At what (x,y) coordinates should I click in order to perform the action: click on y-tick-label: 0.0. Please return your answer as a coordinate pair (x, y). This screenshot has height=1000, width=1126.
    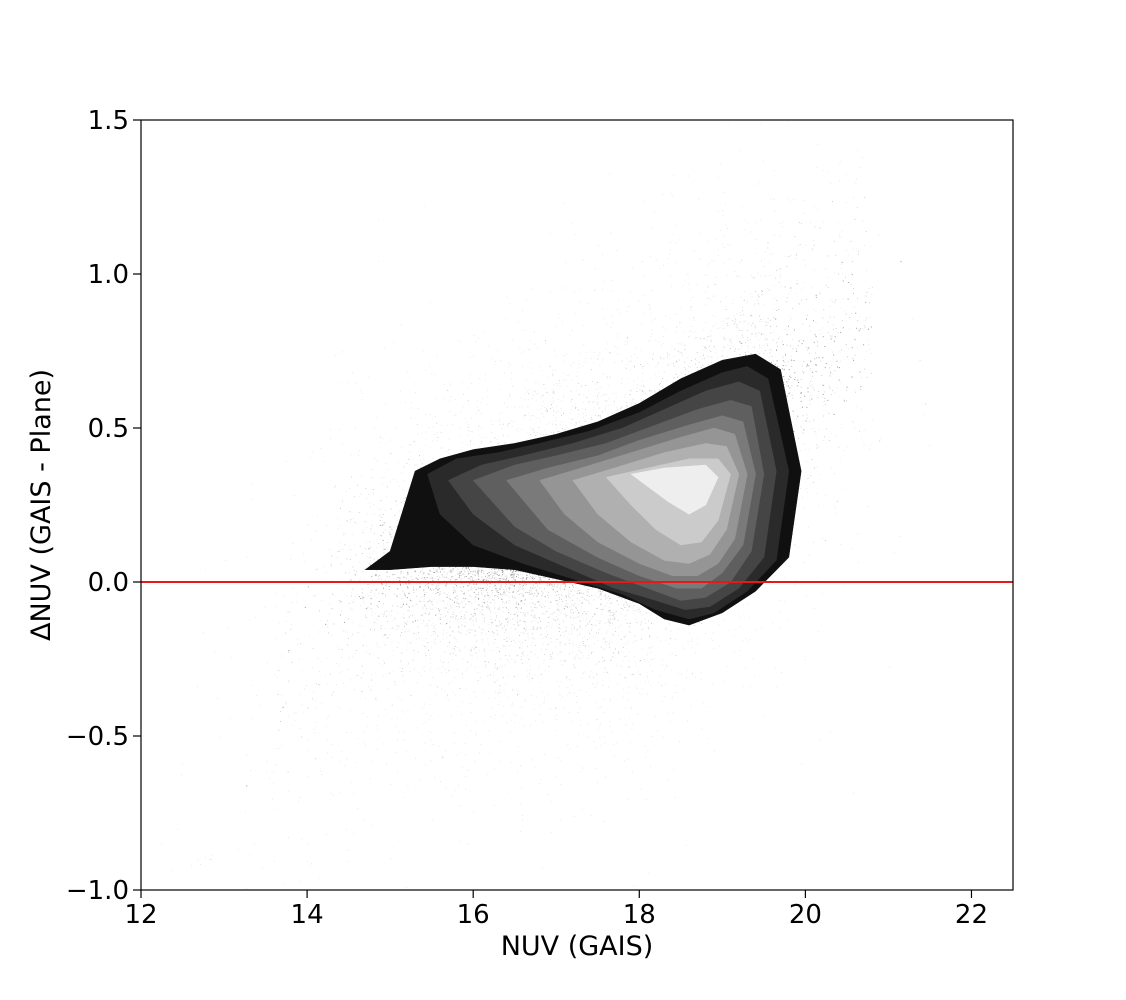
    Looking at the image, I should click on (108, 583).